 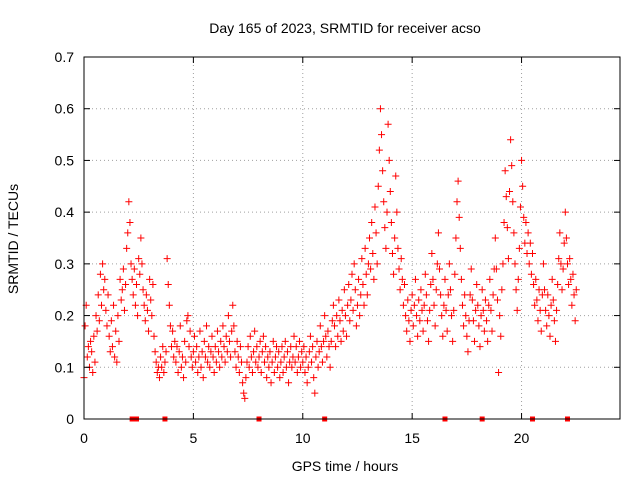 What do you see at coordinates (65, 367) in the screenshot?
I see `y-tick-label: 0.1` at bounding box center [65, 367].